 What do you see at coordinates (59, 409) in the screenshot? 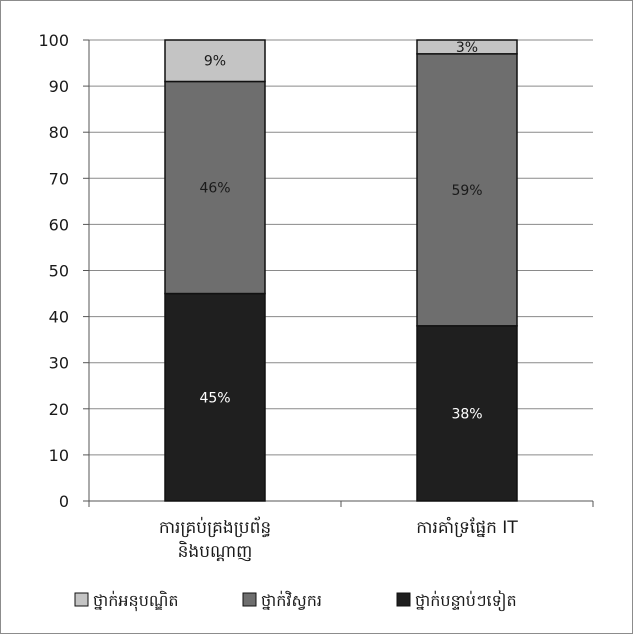
I see `y-tick-label: 20` at bounding box center [59, 409].